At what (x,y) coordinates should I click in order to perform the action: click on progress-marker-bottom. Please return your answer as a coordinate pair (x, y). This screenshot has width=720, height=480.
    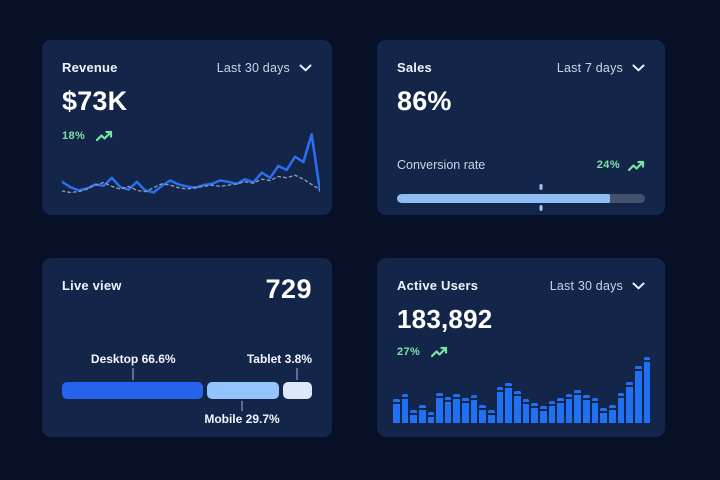
    Looking at the image, I should click on (541, 208).